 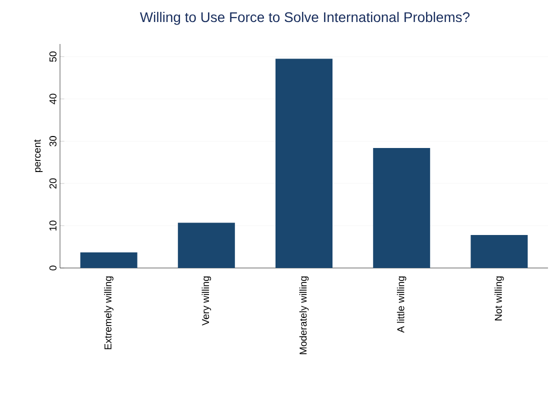 I want to click on y-tick-label: 30, so click(x=52, y=141).